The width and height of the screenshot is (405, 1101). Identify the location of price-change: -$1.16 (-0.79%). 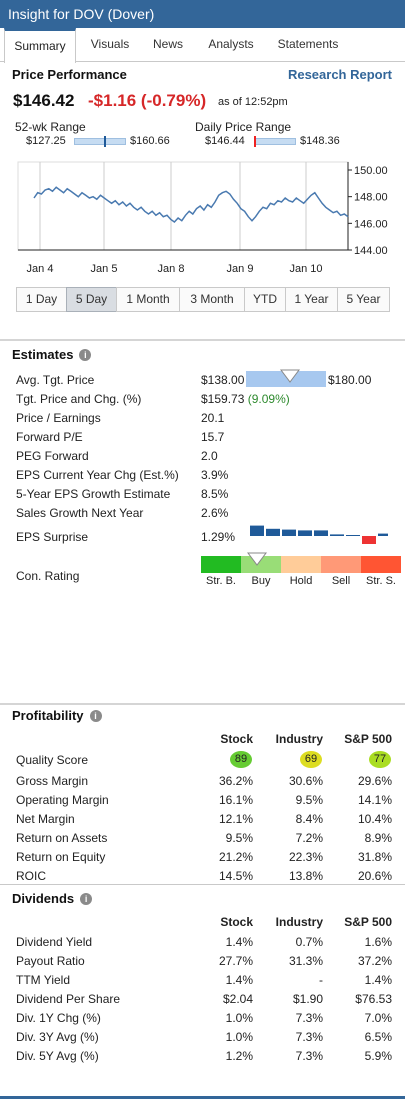
(147, 100).